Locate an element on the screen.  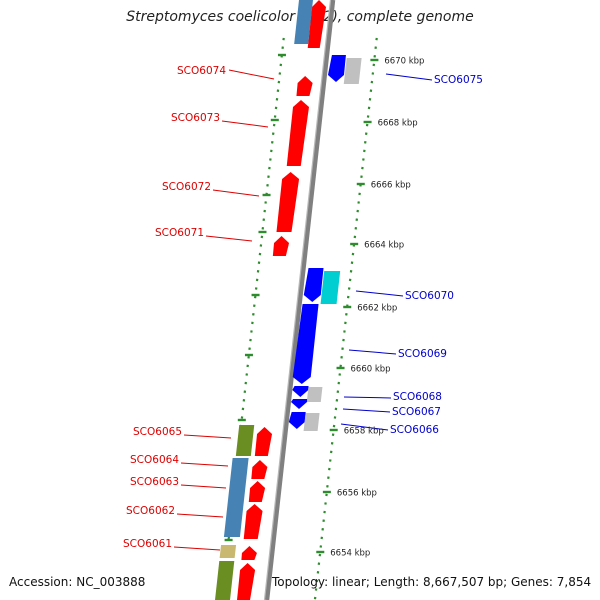
gene-label-sco6071: SCO6071 is located at coordinates (179, 233).